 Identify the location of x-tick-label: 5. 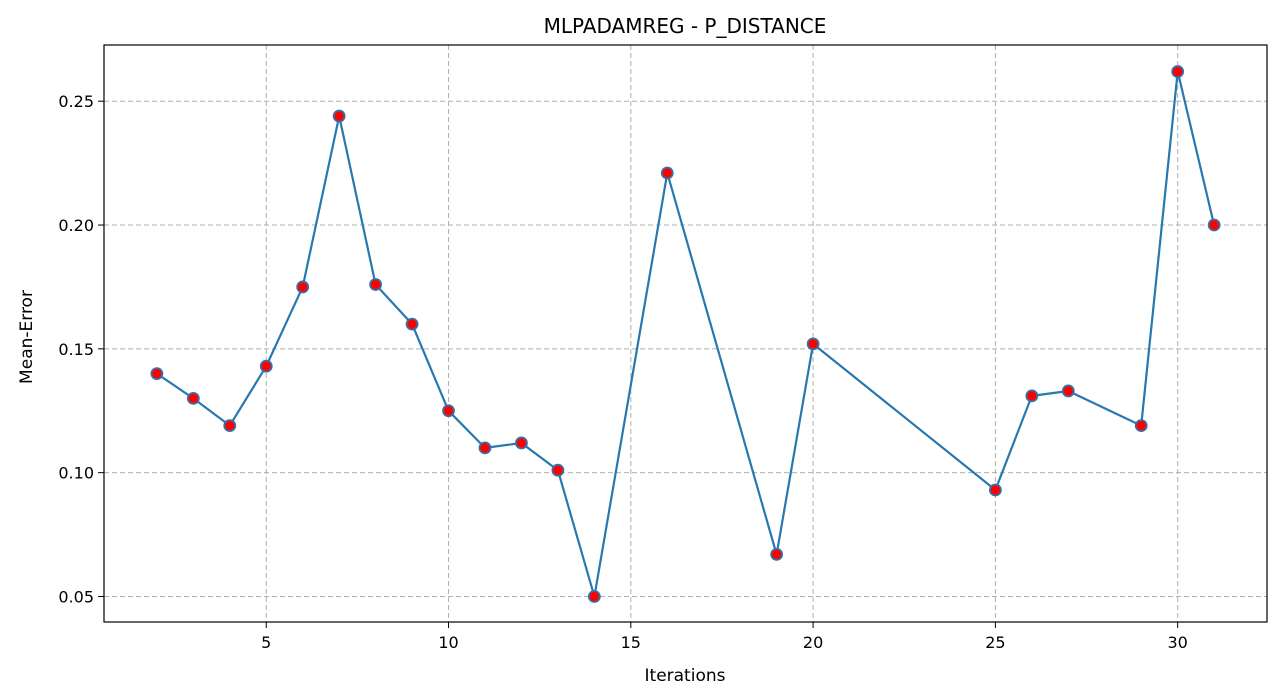
(266, 642).